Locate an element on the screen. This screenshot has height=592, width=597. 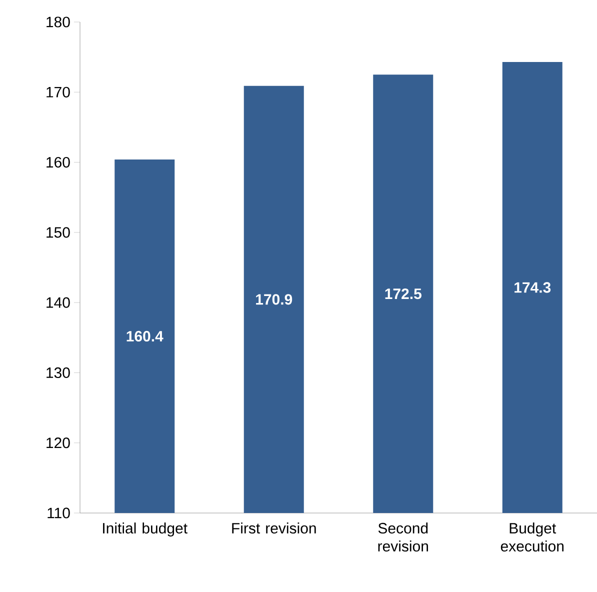
x-tick-label: Initial budget is located at coordinates (145, 529).